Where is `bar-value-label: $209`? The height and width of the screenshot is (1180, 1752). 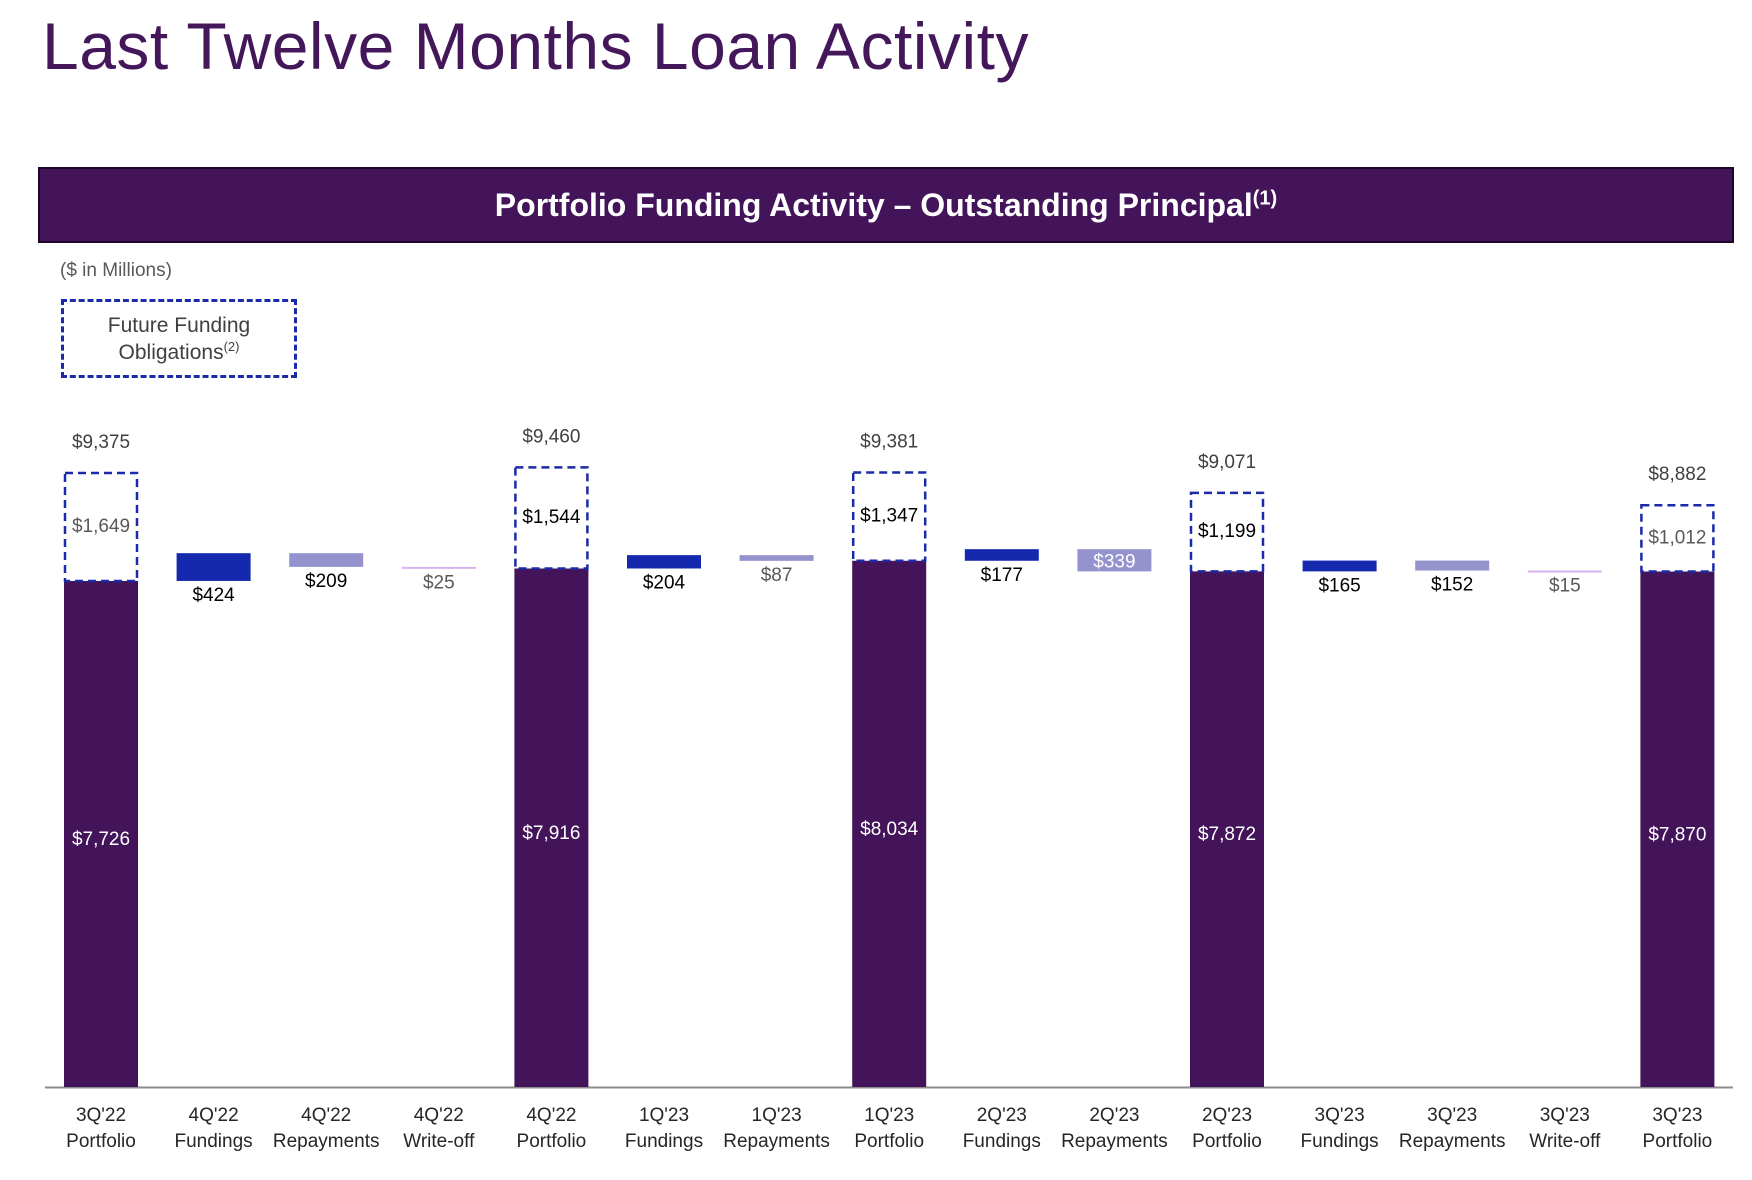
bar-value-label: $209 is located at coordinates (326, 581).